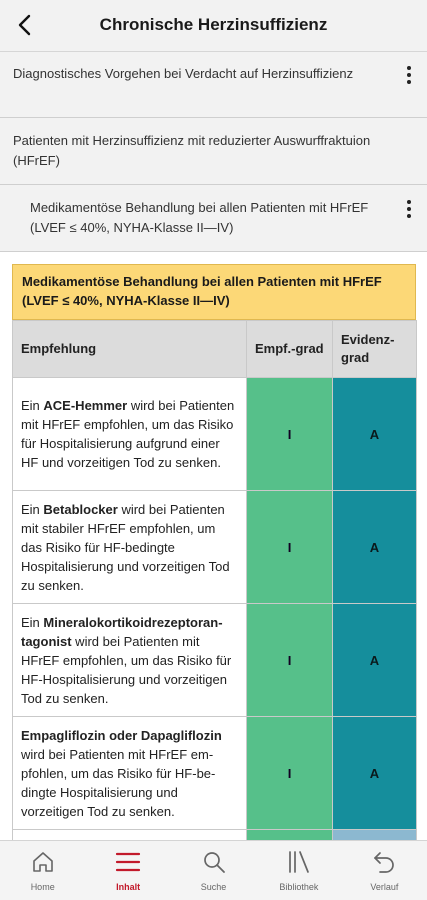 This screenshot has width=427, height=900. What do you see at coordinates (374, 349) in the screenshot?
I see `column-header-evidenzgrad: Evidenz-grad` at bounding box center [374, 349].